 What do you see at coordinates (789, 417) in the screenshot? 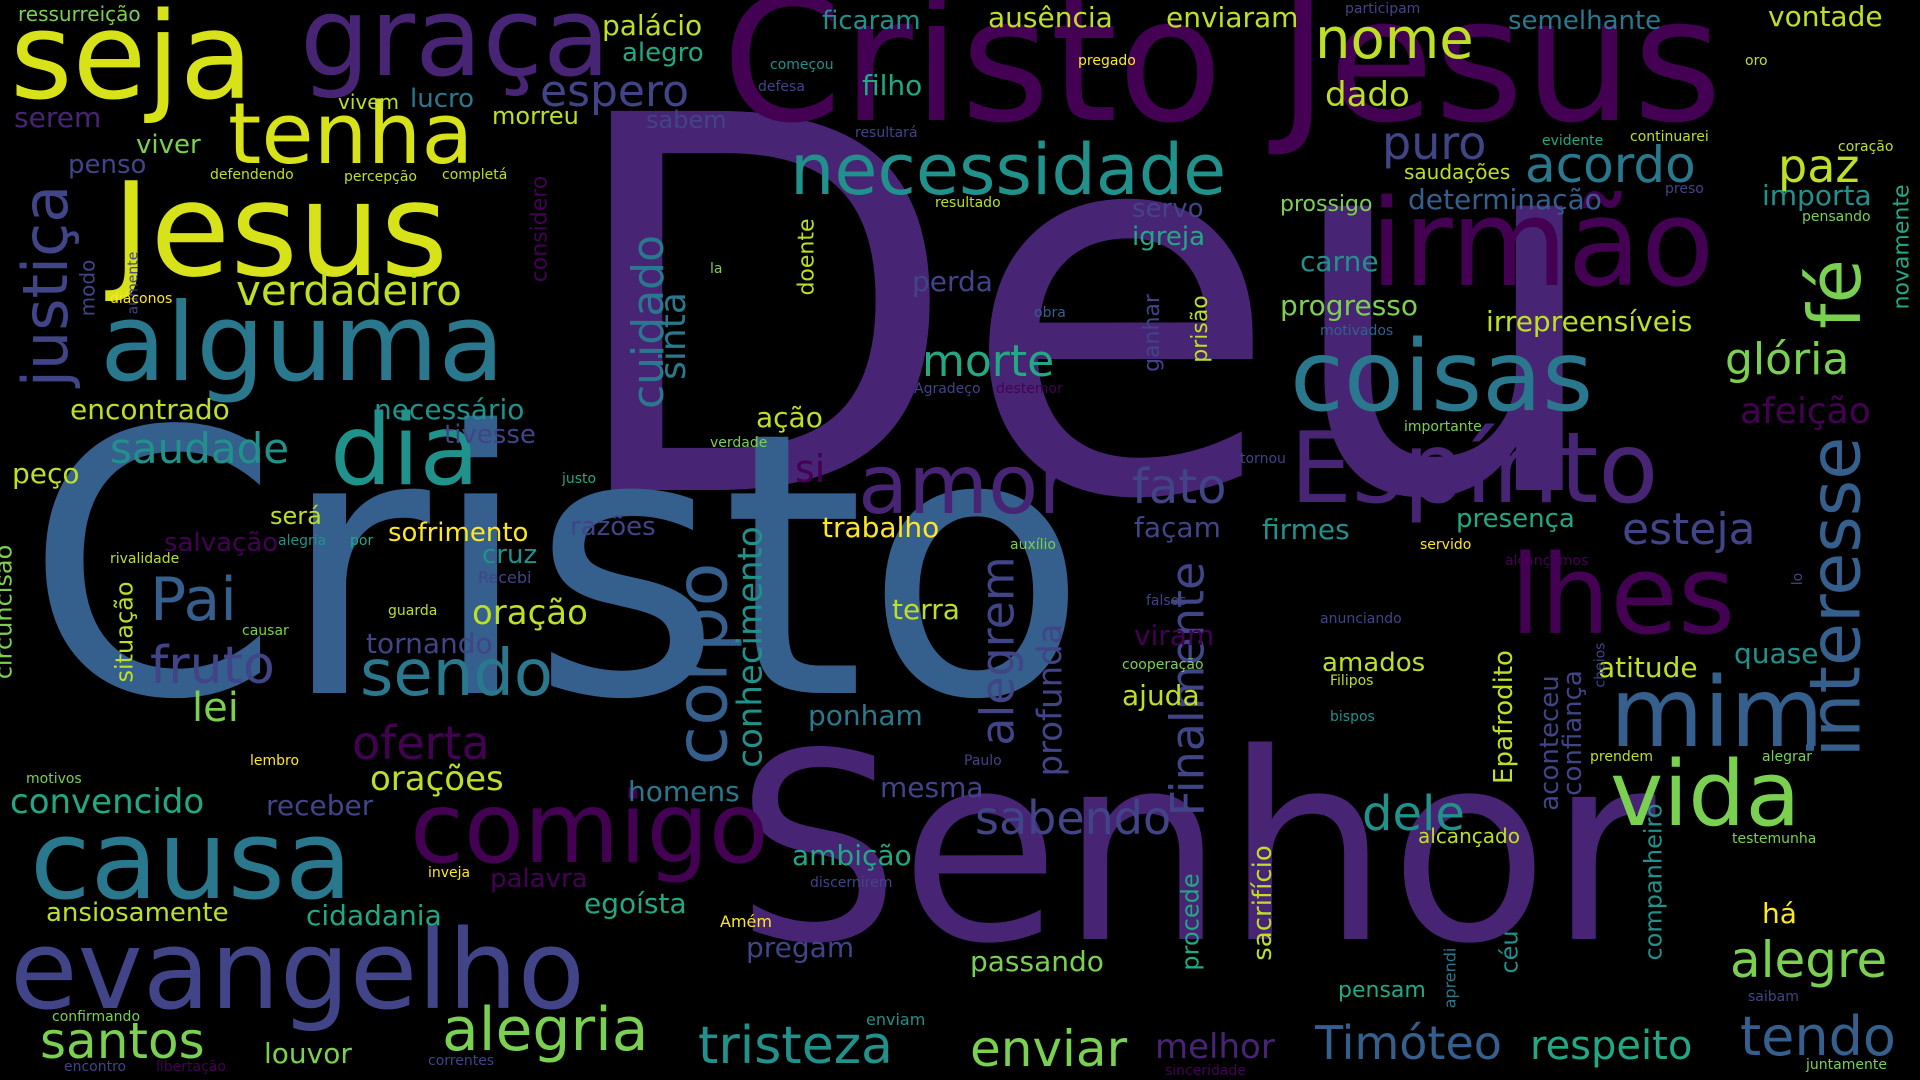
I see `word-acao: ação` at bounding box center [789, 417].